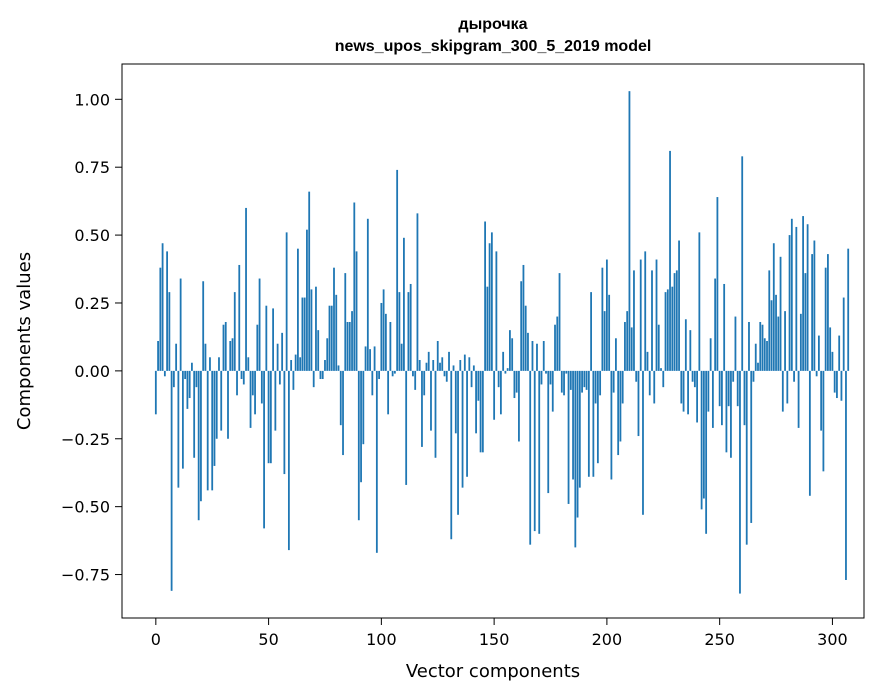  Describe the element at coordinates (92, 303) in the screenshot. I see `y-tick-label: 0.25` at that location.